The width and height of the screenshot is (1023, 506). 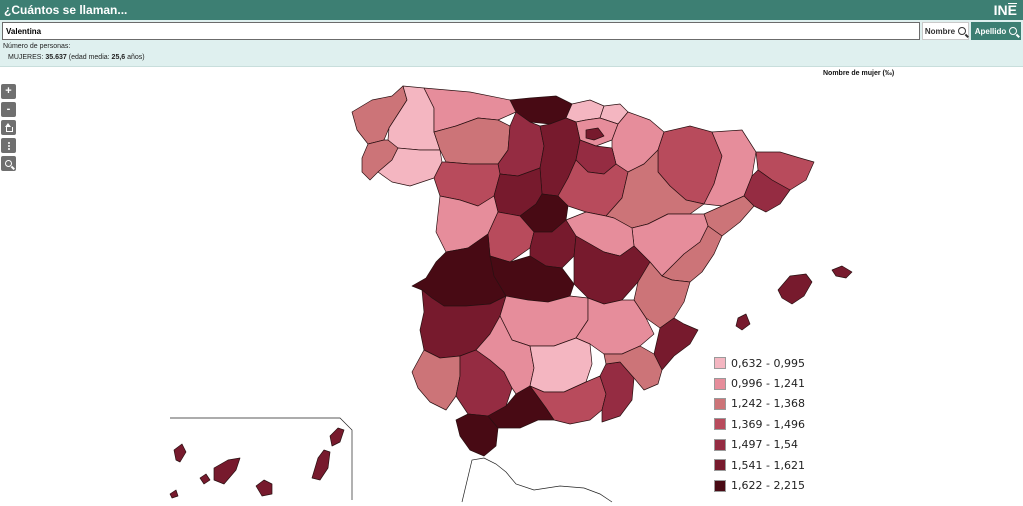 What do you see at coordinates (521, 407) in the screenshot?
I see `province-malaga` at bounding box center [521, 407].